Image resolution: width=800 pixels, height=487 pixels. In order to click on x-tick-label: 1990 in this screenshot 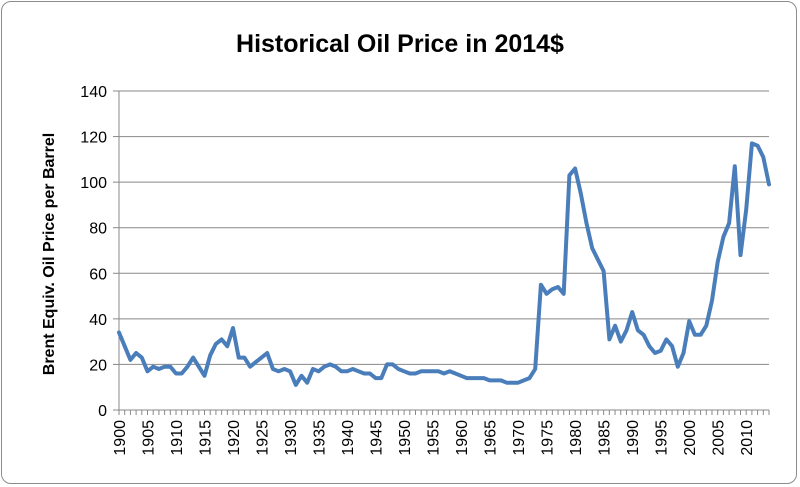, I will do `click(633, 438)`.